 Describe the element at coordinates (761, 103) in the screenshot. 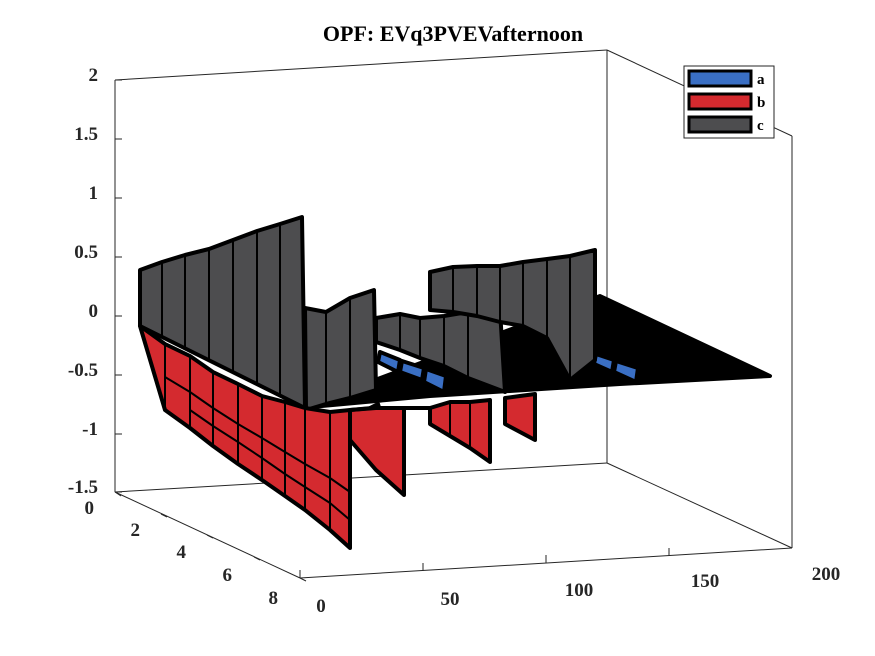

I see `legend-label-b: b` at that location.